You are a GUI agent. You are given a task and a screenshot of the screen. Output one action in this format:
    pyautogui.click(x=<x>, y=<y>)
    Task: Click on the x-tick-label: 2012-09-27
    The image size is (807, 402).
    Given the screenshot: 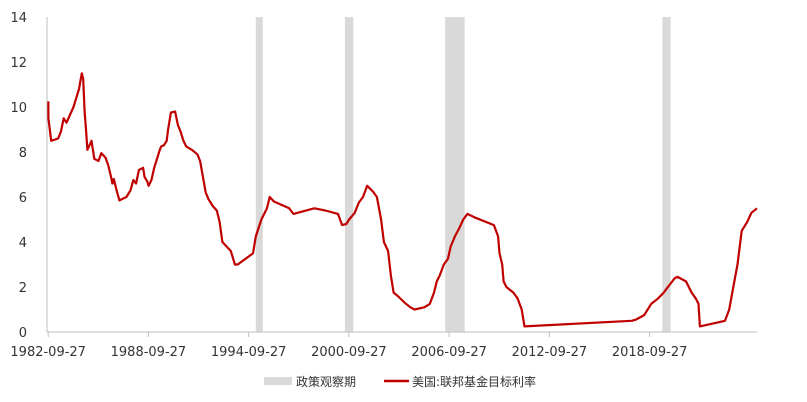 What is the action you would take?
    pyautogui.click(x=550, y=352)
    